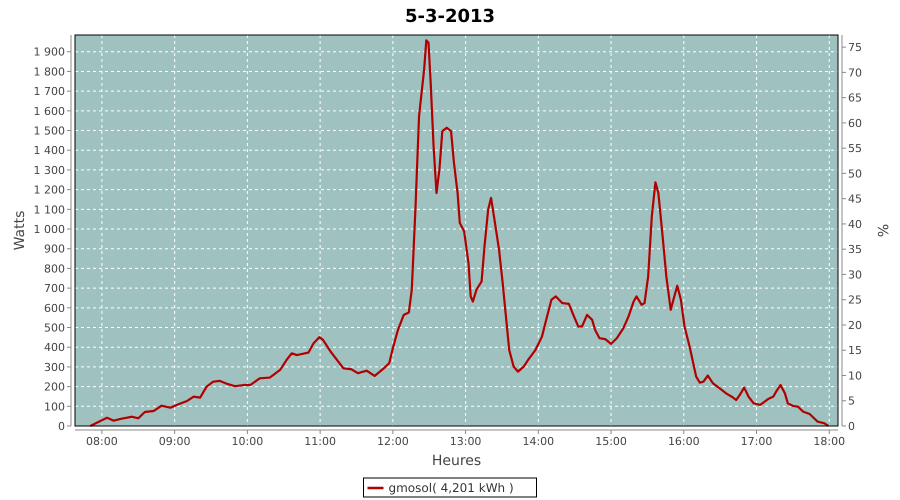 The image size is (900, 500). What do you see at coordinates (174, 441) in the screenshot?
I see `x-tick-label: 09:00` at bounding box center [174, 441].